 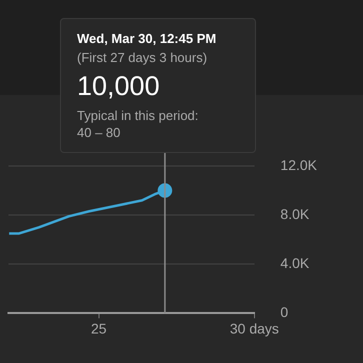 What do you see at coordinates (295, 214) in the screenshot?
I see `y-tick-label: 8.0K` at bounding box center [295, 214].